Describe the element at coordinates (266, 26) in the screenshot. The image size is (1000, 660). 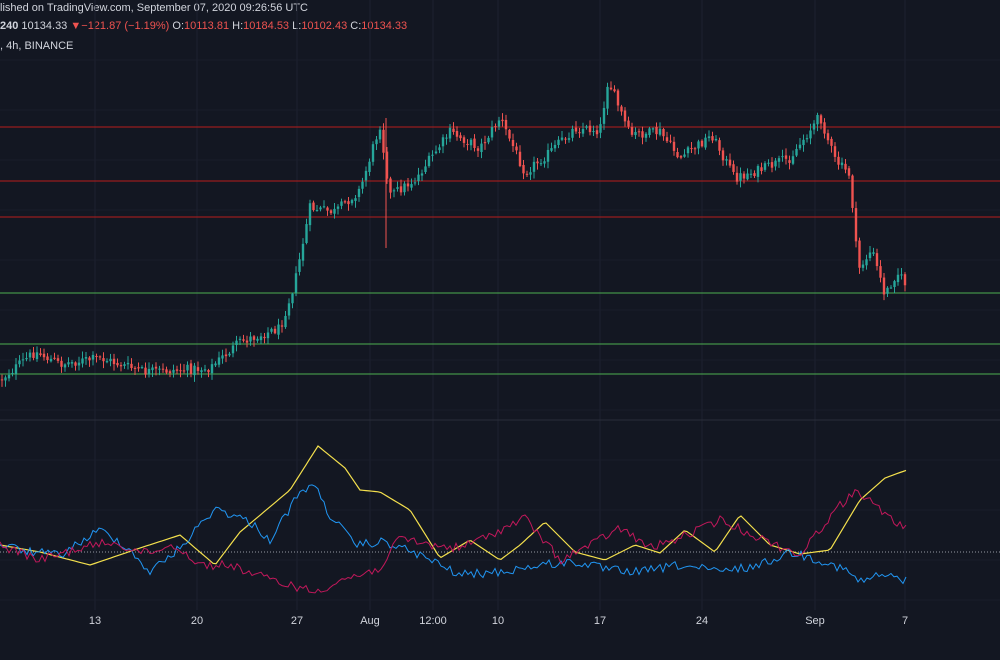
I see `high-value: 10184.53` at that location.